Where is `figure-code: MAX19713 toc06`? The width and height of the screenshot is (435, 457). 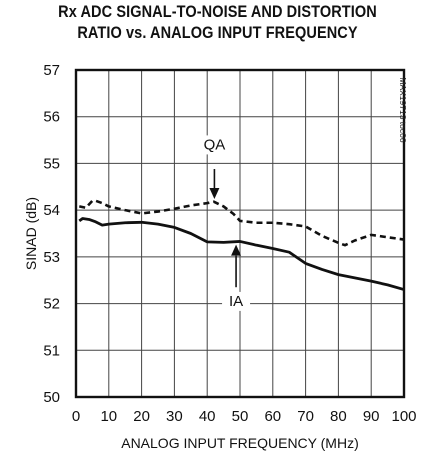
figure-code: MAX19713 toc06 is located at coordinates (403, 109).